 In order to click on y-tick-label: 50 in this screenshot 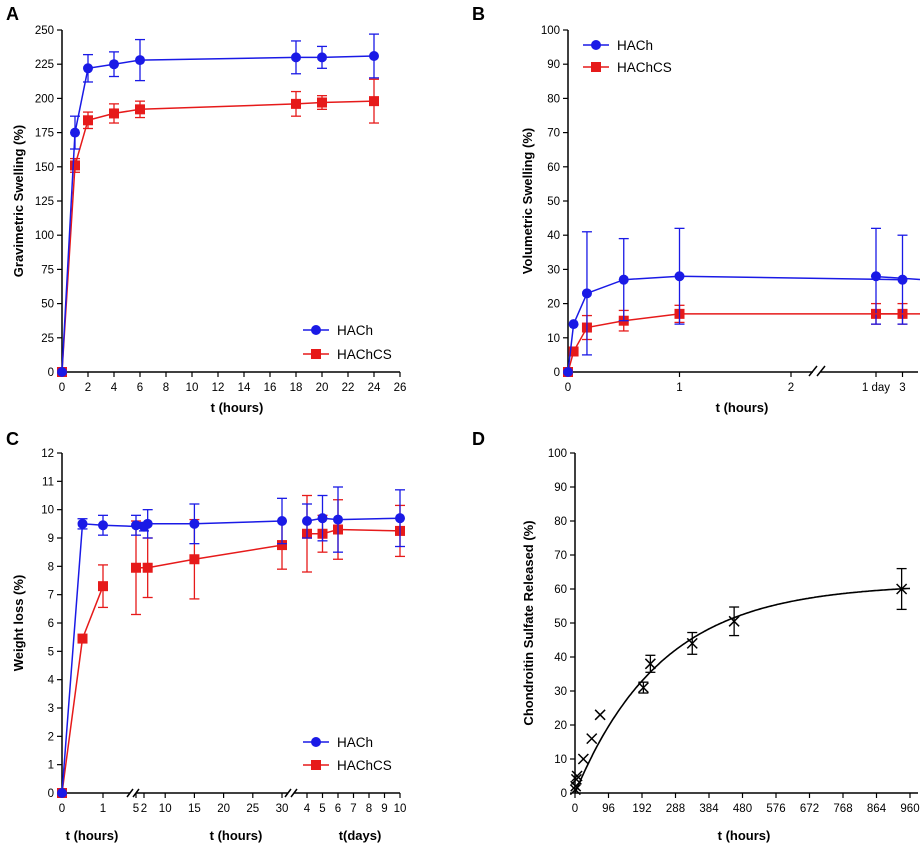, I will do `click(47, 305)`.